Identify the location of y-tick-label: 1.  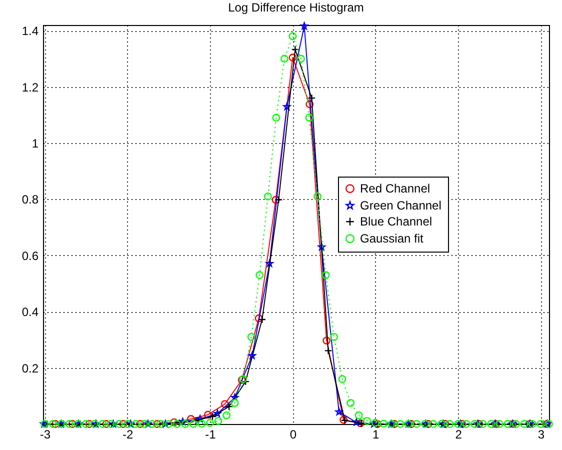
(35, 143).